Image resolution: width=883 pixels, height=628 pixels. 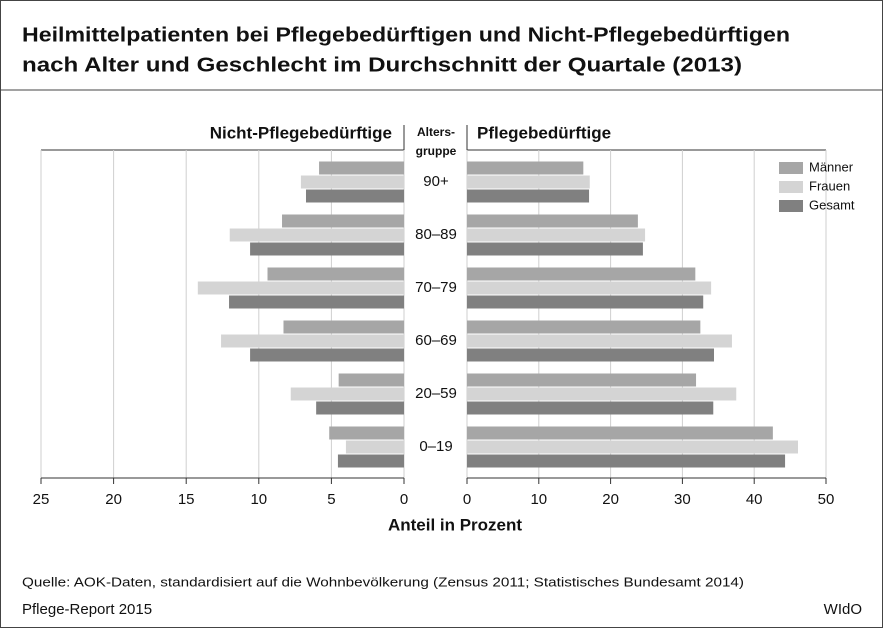 What do you see at coordinates (436, 151) in the screenshot?
I see `category-header: gruppe` at bounding box center [436, 151].